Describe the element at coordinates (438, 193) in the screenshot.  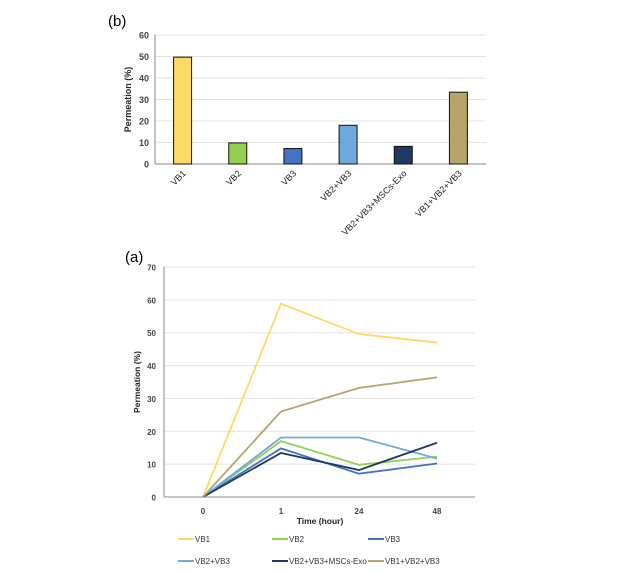
I see `x-tick-label: VB1+VB2+VB3` at that location.